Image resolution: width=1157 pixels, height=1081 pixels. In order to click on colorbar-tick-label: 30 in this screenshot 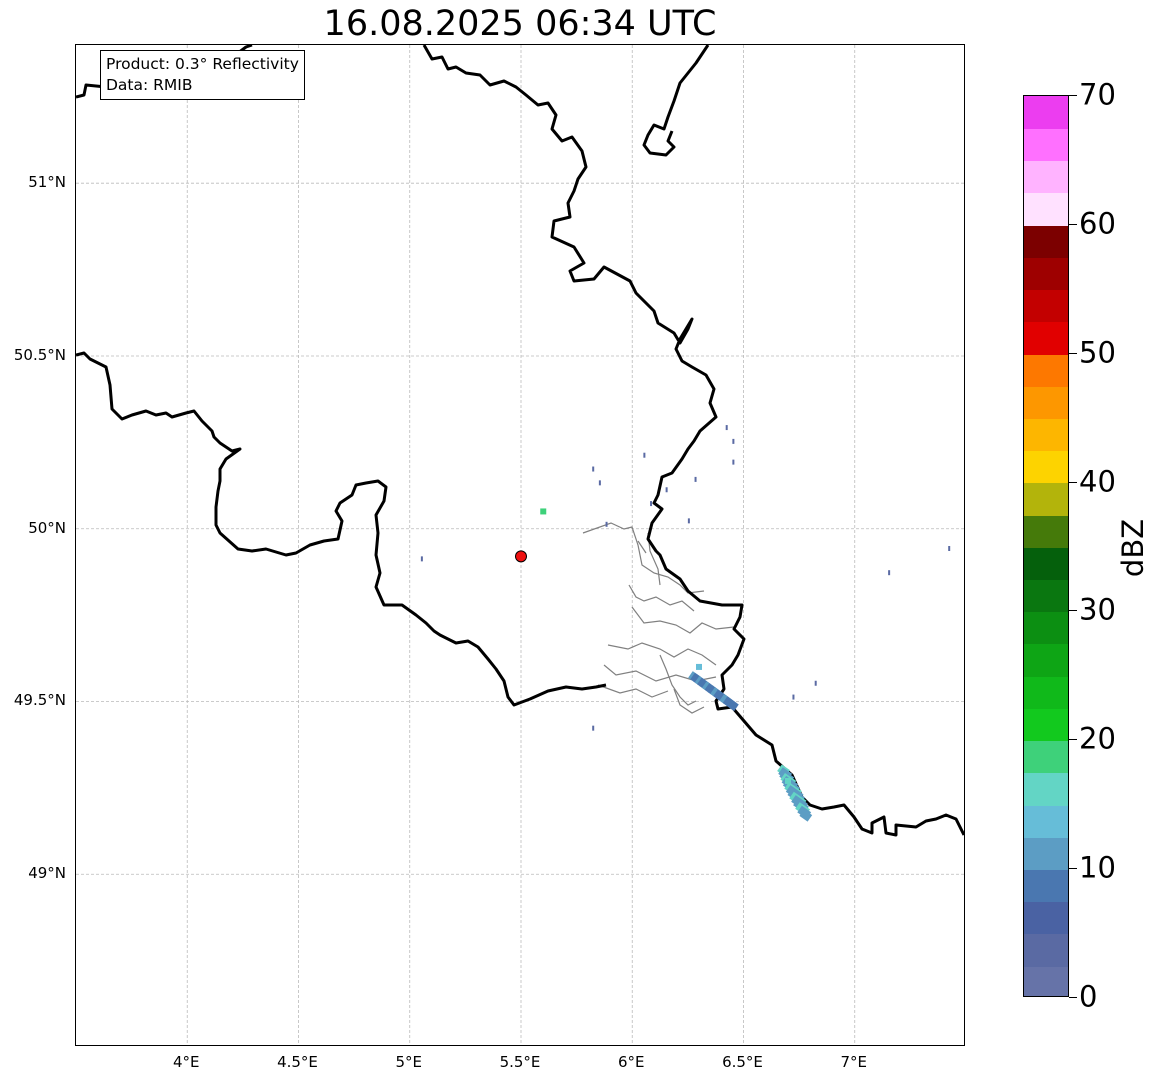, I will do `click(1097, 609)`.